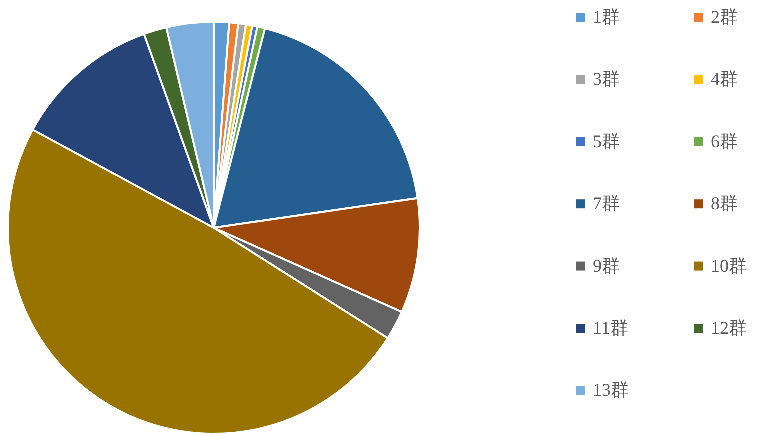  I want to click on legend-label: 5群, so click(606, 141).